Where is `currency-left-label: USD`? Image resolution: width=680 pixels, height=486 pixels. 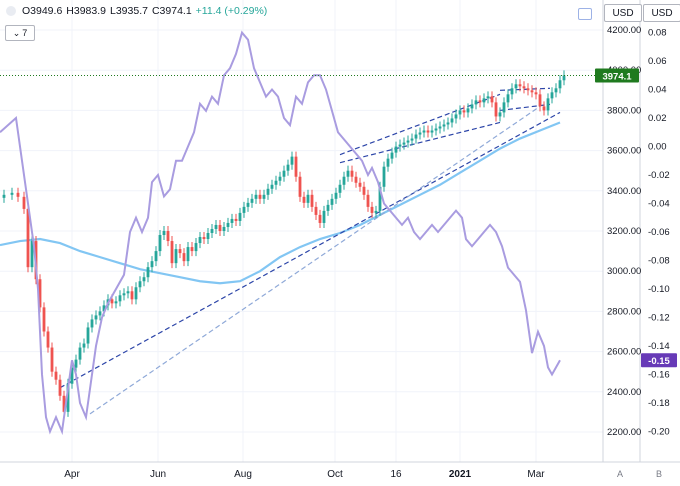
currency-left-label: USD is located at coordinates (623, 13).